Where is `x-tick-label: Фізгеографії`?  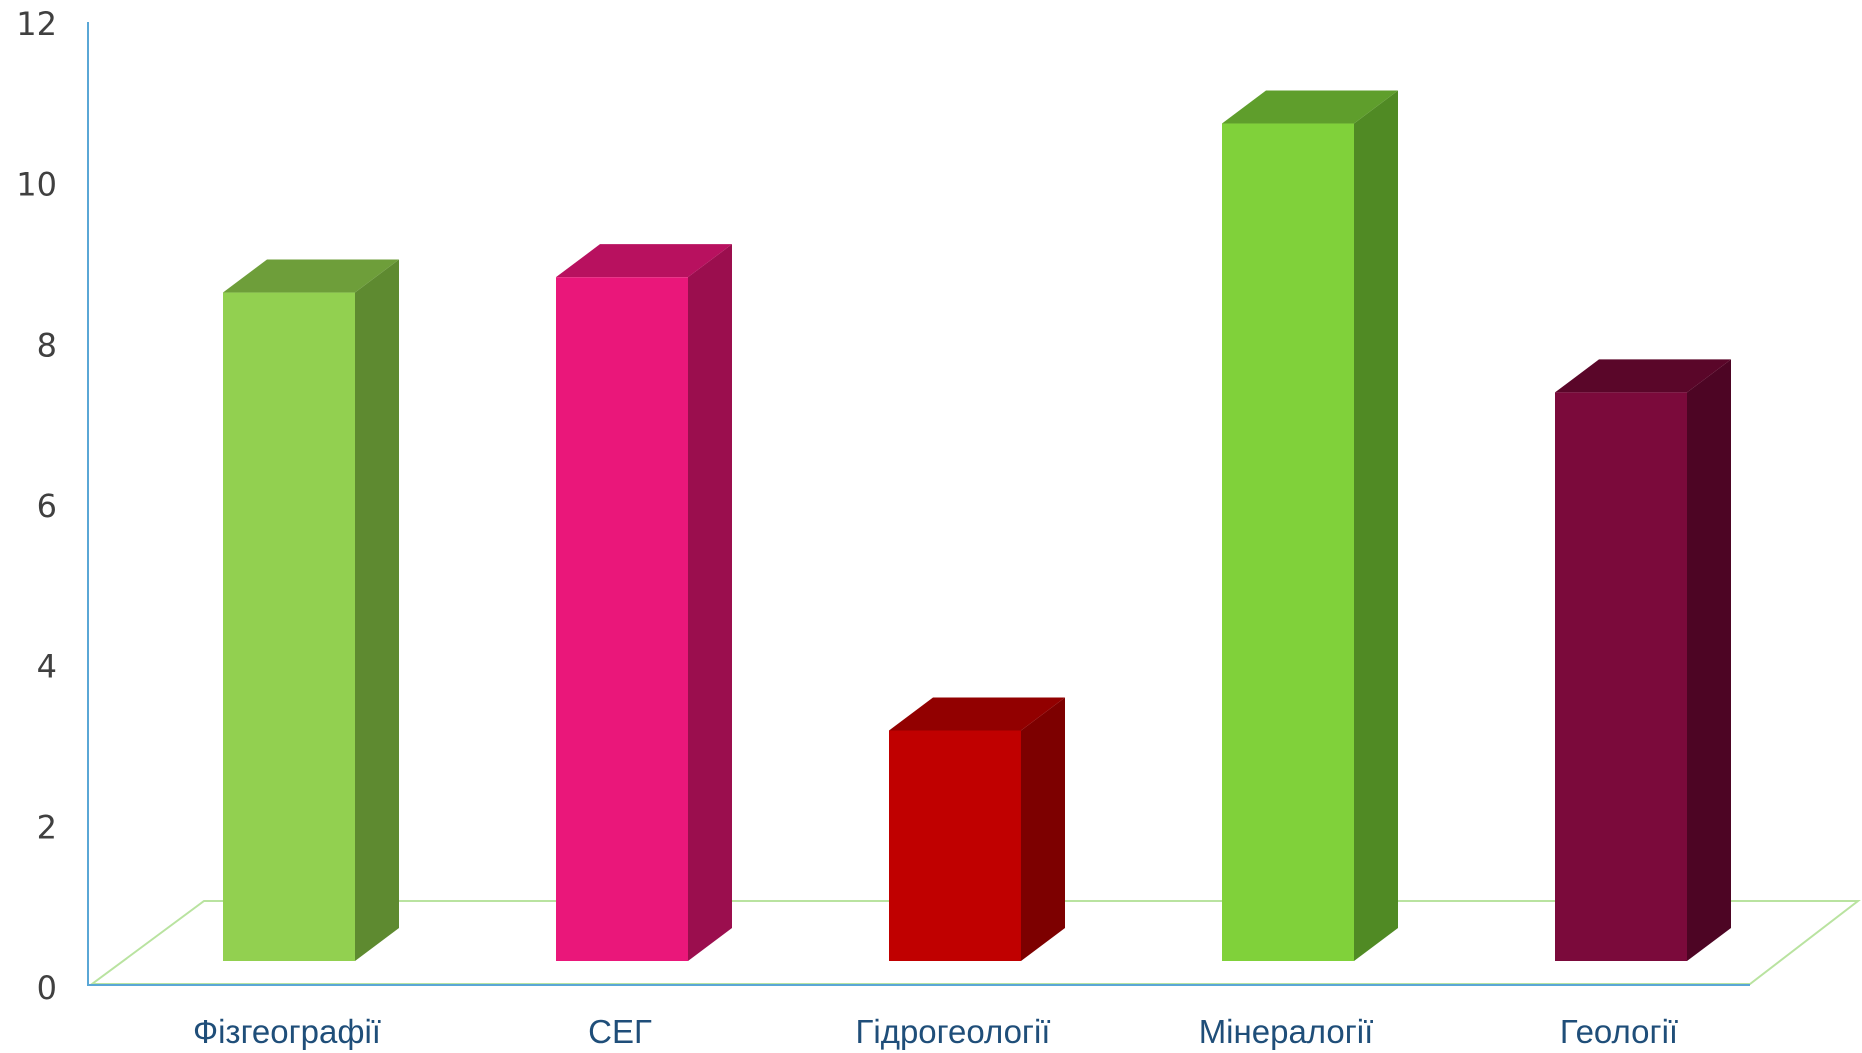
x-tick-label: Фізгеографії is located at coordinates (287, 1031).